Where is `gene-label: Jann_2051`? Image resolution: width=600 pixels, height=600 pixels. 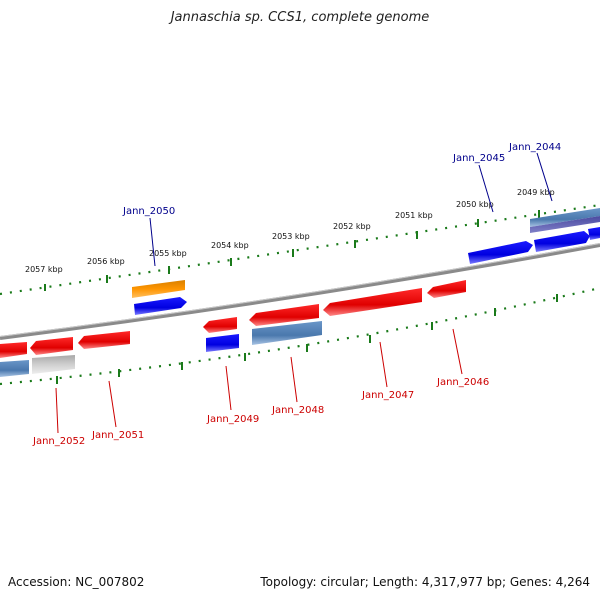
gene-label: Jann_2051 is located at coordinates (117, 435).